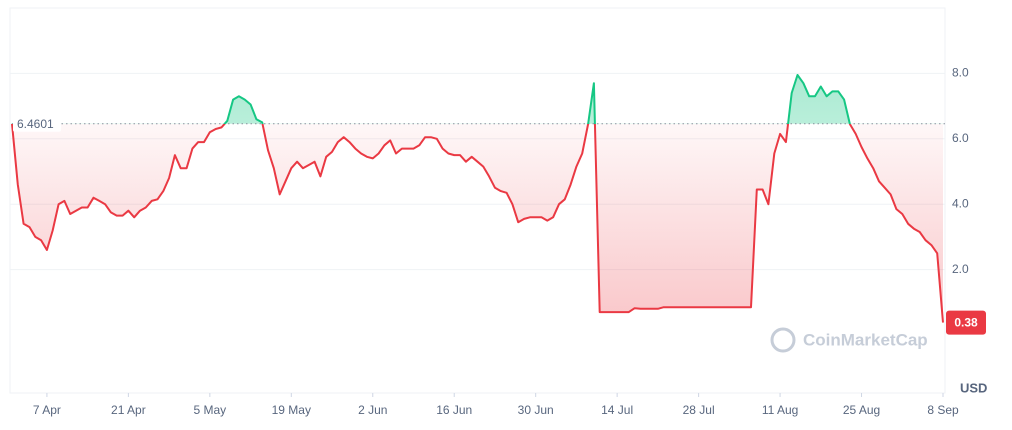 The image size is (1012, 430). Describe the element at coordinates (454, 410) in the screenshot. I see `x-tick-label: 16 Jun` at that location.